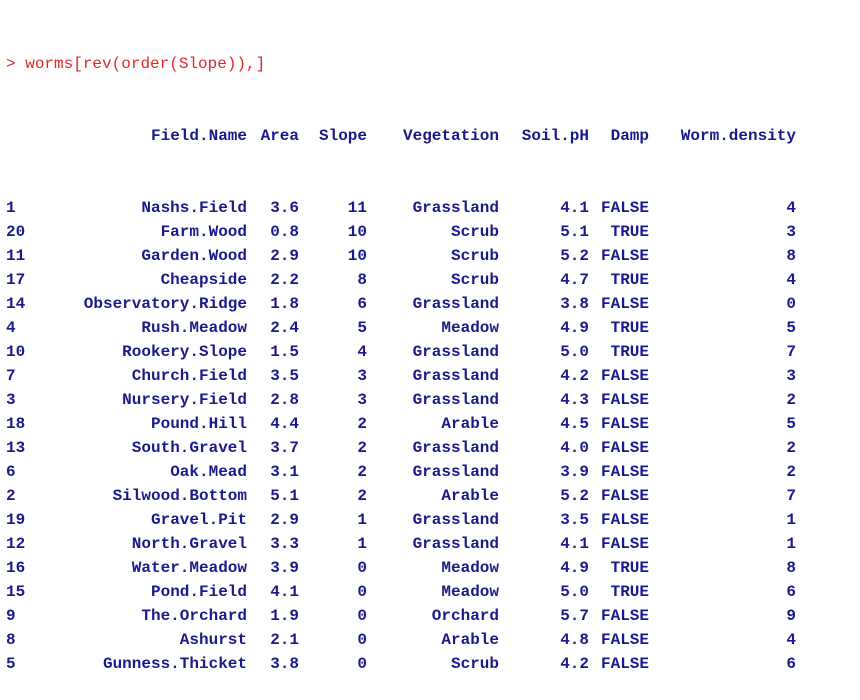  Describe the element at coordinates (791, 520) in the screenshot. I see `worm-density-cell: 1` at that location.